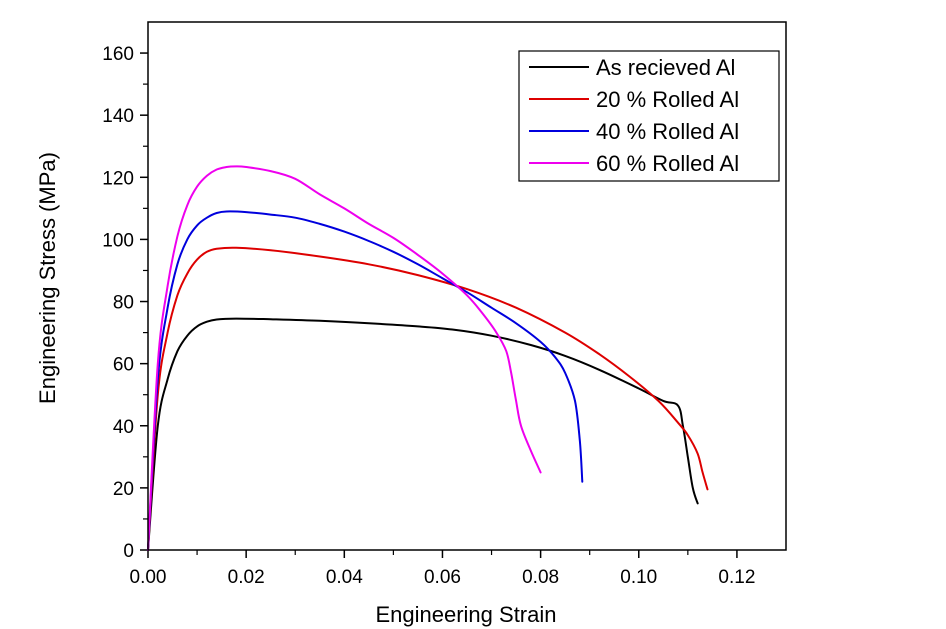 The image size is (946, 629). What do you see at coordinates (638, 577) in the screenshot?
I see `x-tick-label: 0.10` at bounding box center [638, 577].